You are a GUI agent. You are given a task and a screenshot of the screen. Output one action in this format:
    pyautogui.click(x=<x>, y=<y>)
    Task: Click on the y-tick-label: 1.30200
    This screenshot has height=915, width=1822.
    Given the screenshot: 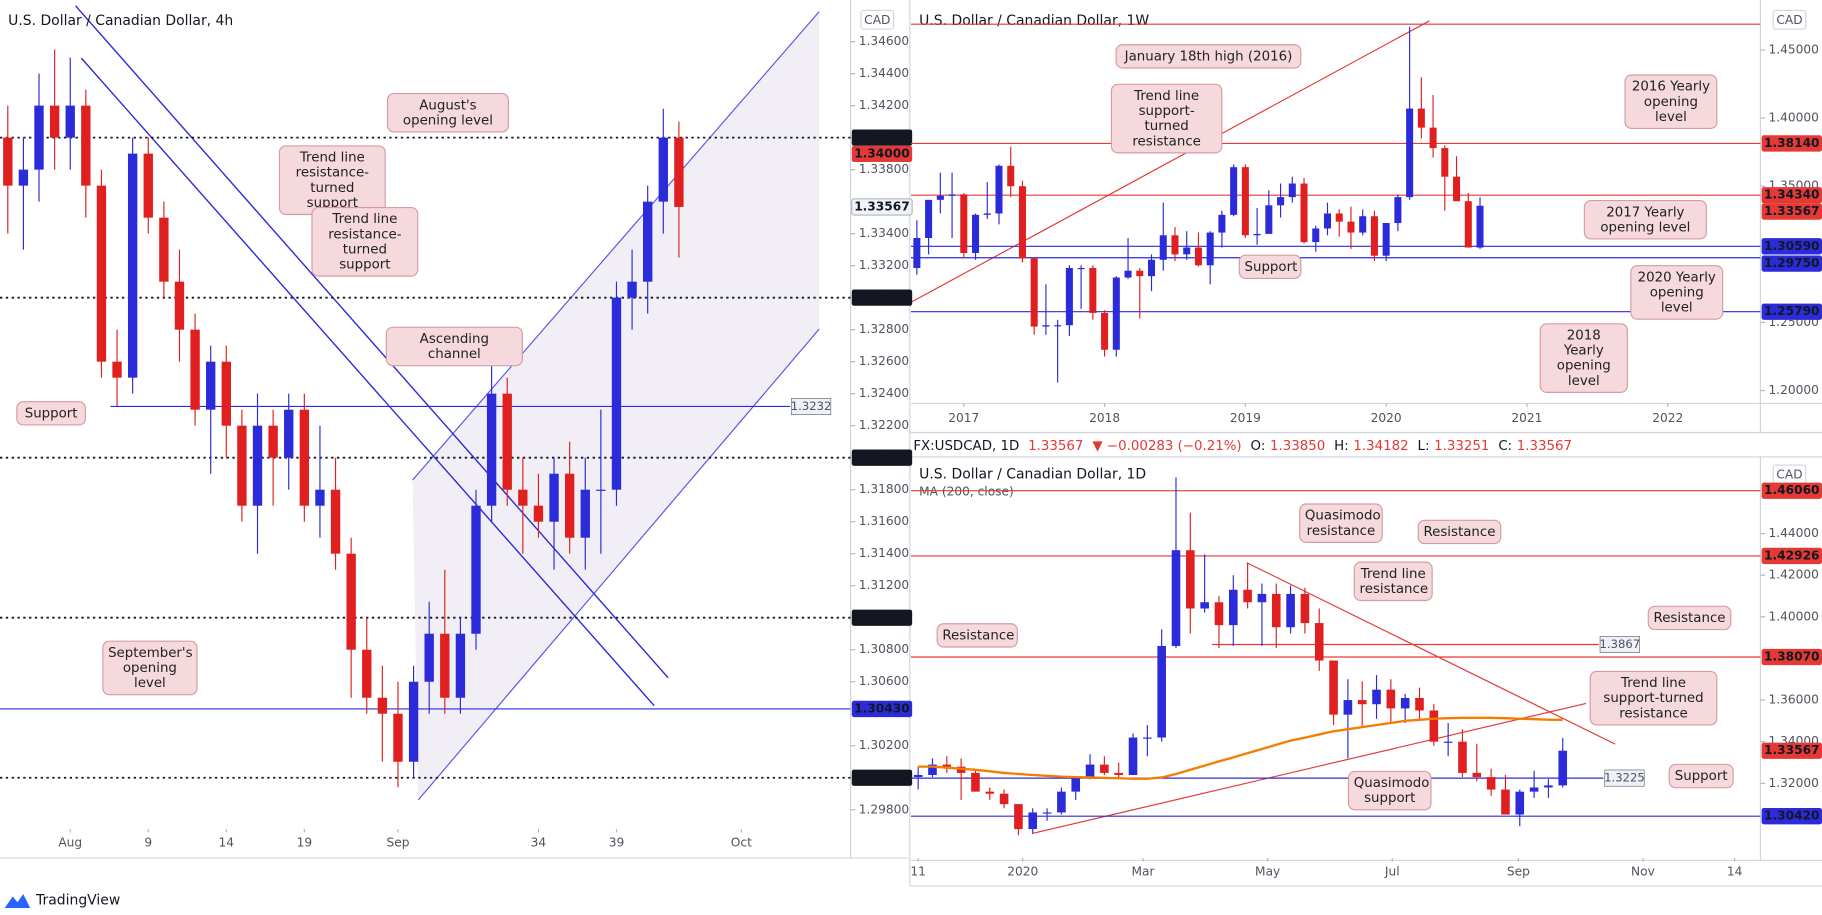 What is the action you would take?
    pyautogui.click(x=884, y=745)
    